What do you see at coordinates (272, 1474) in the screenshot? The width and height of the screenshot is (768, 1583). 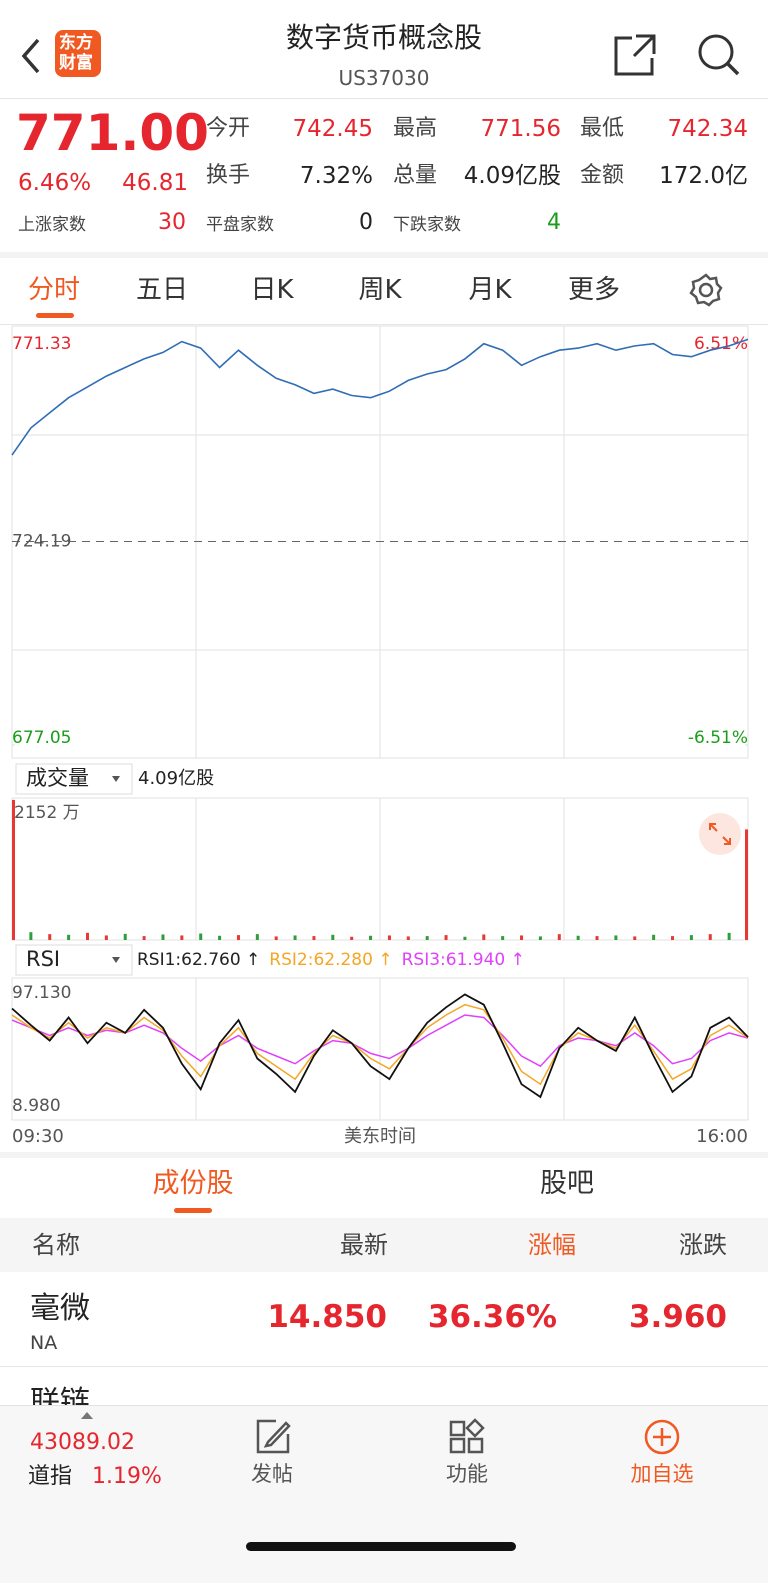 I see `bottom-button: 发帖` at bounding box center [272, 1474].